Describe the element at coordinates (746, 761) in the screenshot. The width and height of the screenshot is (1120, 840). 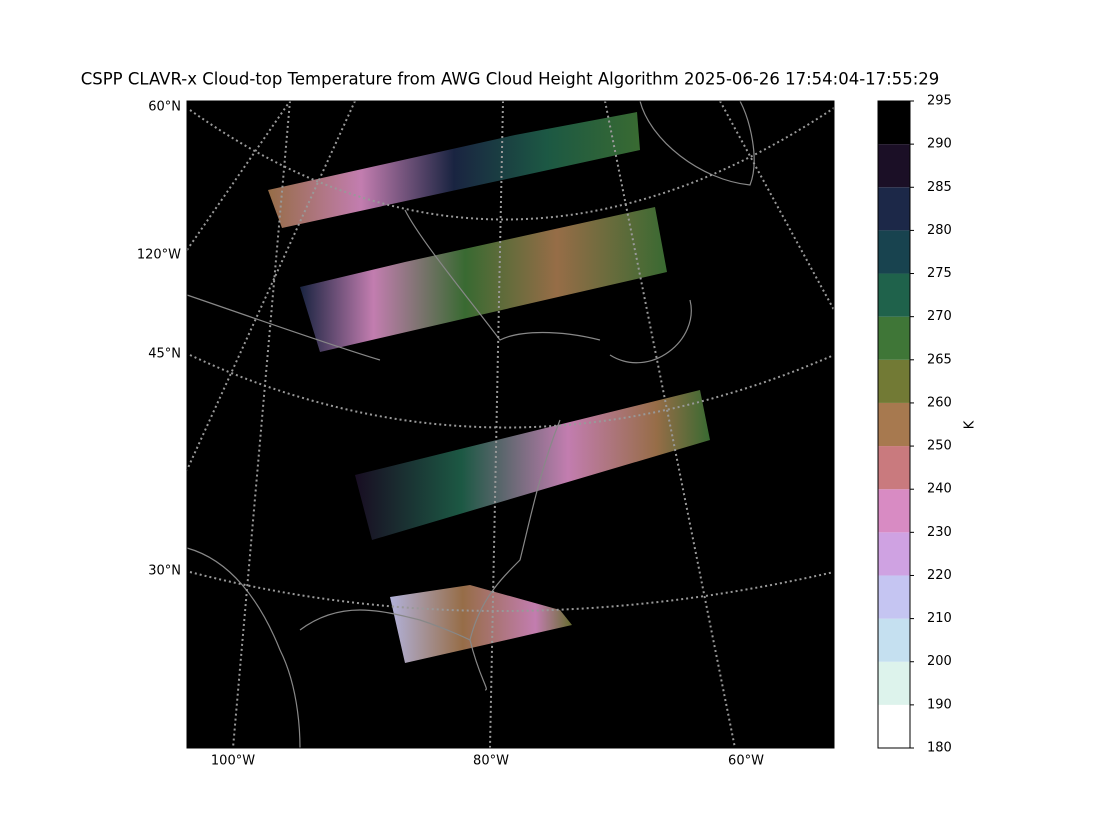
I see `lon-label: 60°W` at that location.